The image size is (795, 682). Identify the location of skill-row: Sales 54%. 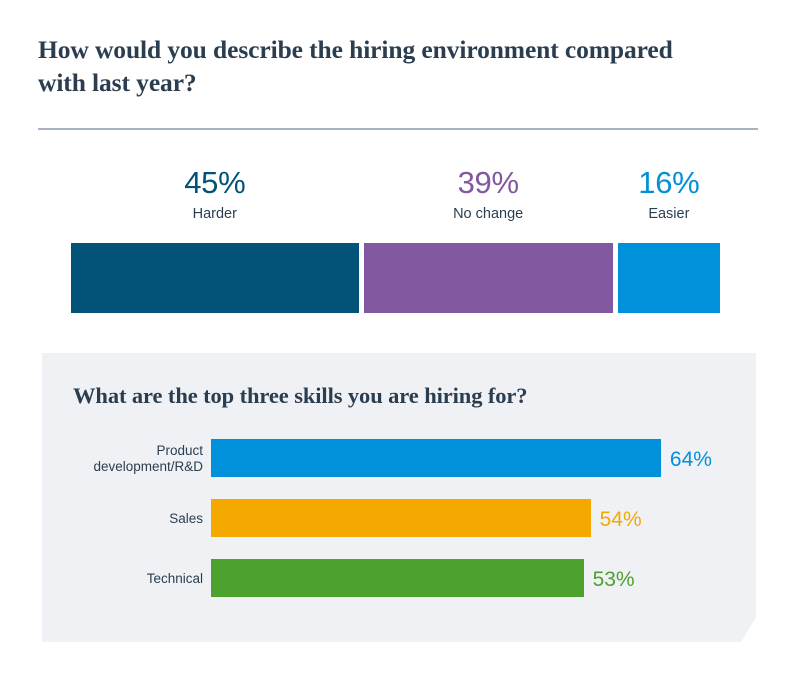
(399, 529).